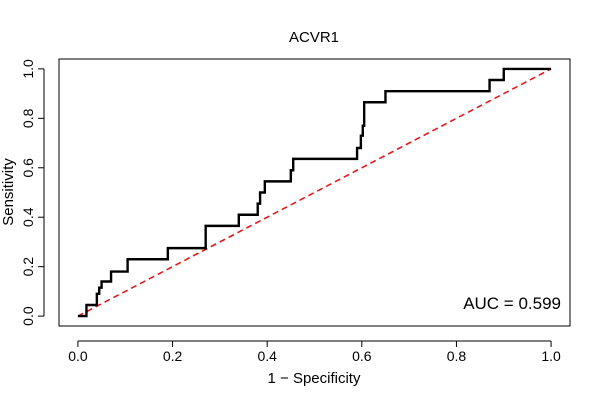 This screenshot has width=600, height=400. I want to click on y-tick-label: 0.8, so click(28, 118).